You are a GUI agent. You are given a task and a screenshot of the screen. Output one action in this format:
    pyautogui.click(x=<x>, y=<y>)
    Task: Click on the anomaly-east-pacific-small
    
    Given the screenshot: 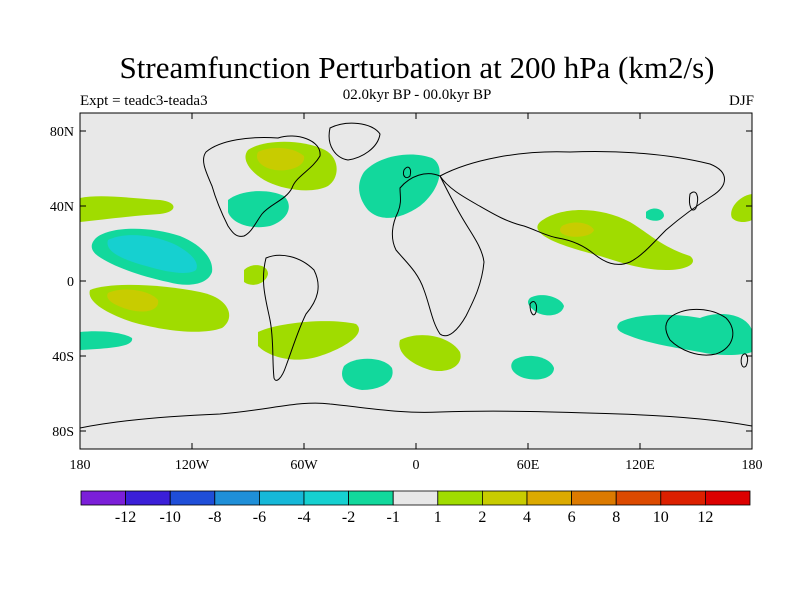 What is the action you would take?
    pyautogui.click(x=256, y=275)
    